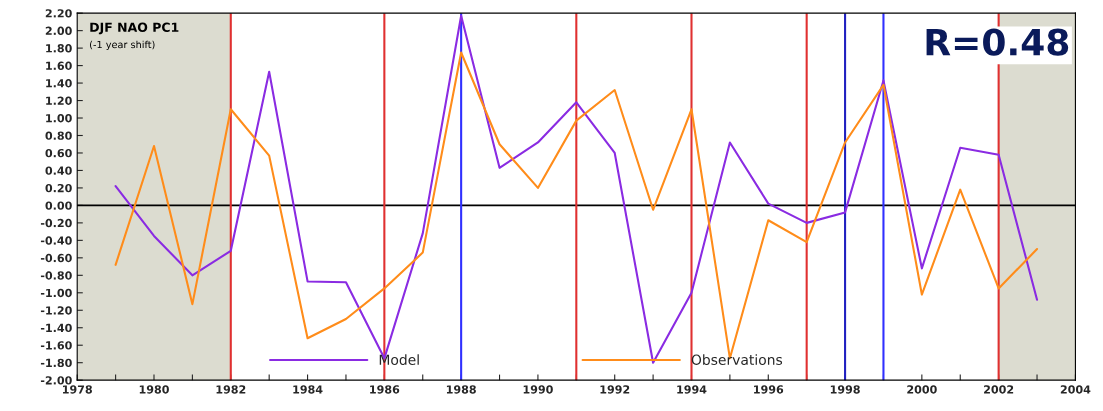 This screenshot has height=411, width=1103. I want to click on y-tick-label: 1.80, so click(59, 48).